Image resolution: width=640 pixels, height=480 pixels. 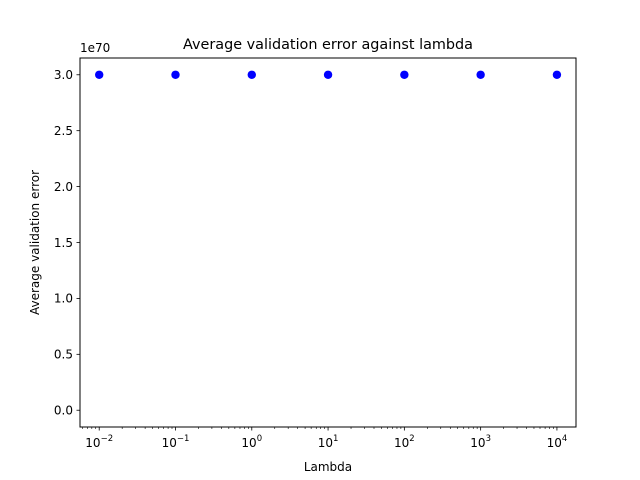 What do you see at coordinates (63, 355) in the screenshot?
I see `y-tick-label-1: 0.5` at bounding box center [63, 355].